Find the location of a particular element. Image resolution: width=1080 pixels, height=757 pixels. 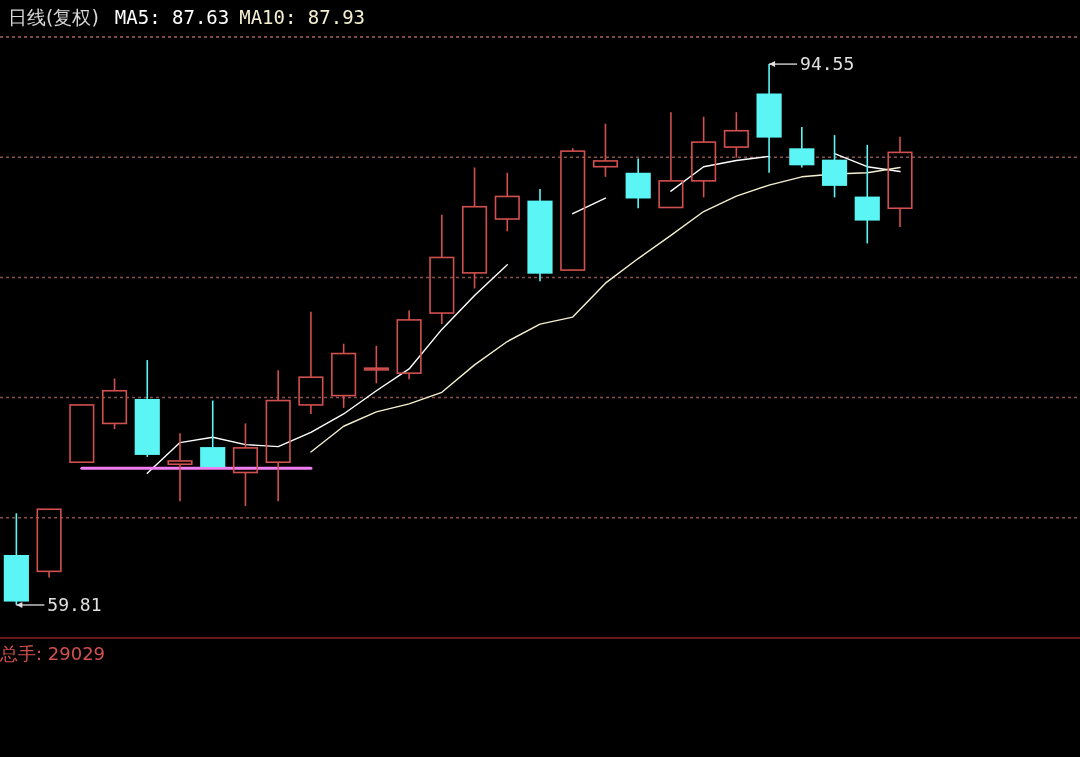

header: 日线(复权) MA5: 87.63 MA10: 87.93 is located at coordinates (187, 17).